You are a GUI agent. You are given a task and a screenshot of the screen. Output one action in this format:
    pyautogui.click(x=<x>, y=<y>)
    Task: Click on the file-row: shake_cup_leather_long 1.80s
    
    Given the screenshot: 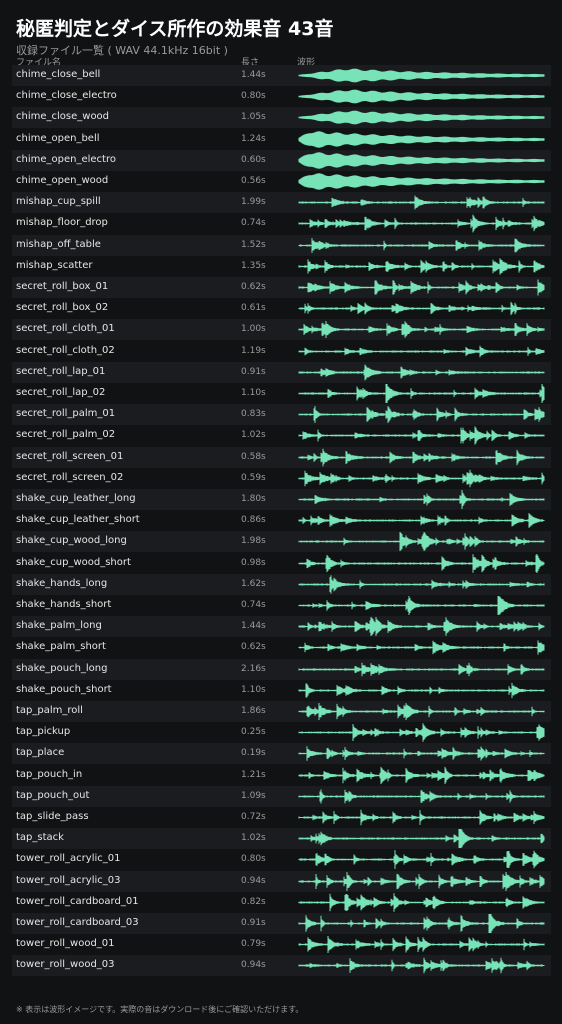 What is the action you would take?
    pyautogui.click(x=281, y=499)
    